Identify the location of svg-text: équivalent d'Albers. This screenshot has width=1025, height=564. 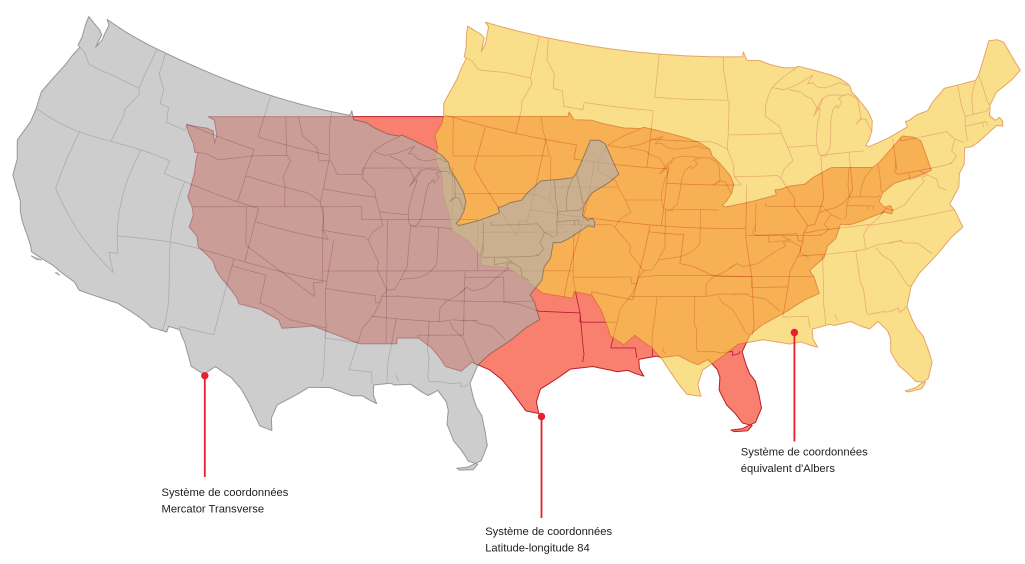
(788, 469).